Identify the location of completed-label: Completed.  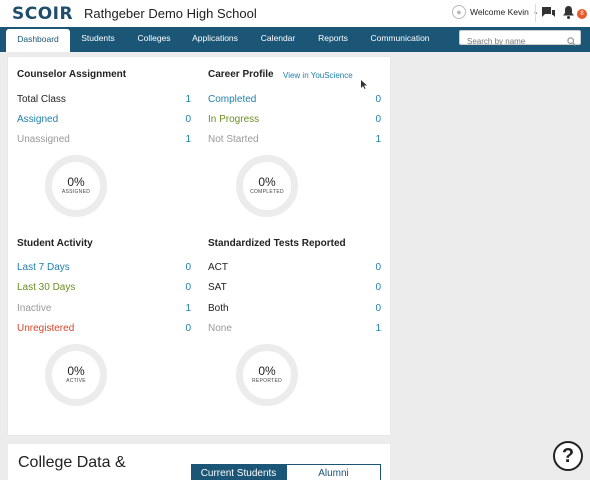
(232, 99).